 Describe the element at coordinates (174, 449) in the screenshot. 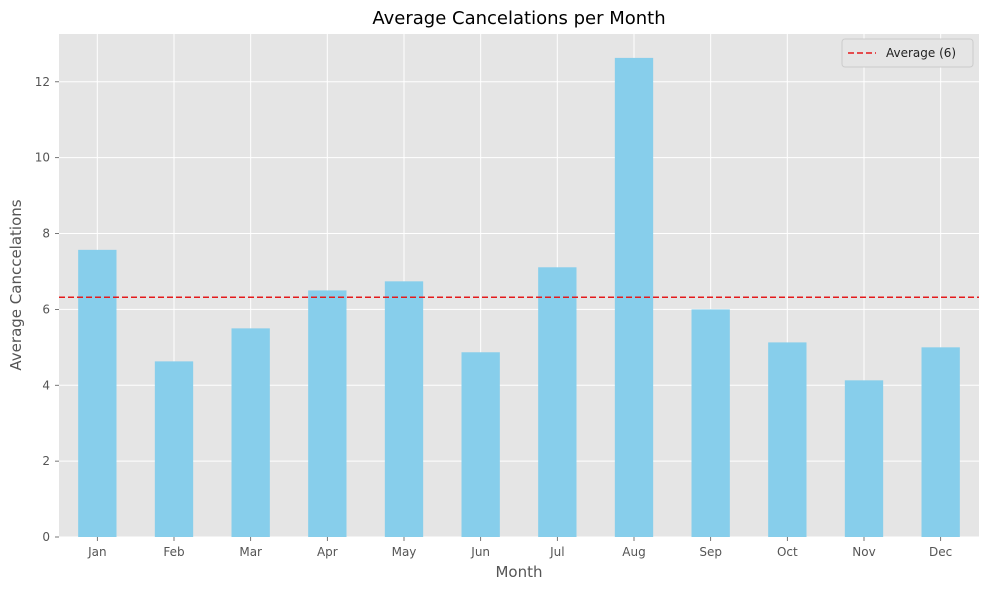

I see `bar-feb` at that location.